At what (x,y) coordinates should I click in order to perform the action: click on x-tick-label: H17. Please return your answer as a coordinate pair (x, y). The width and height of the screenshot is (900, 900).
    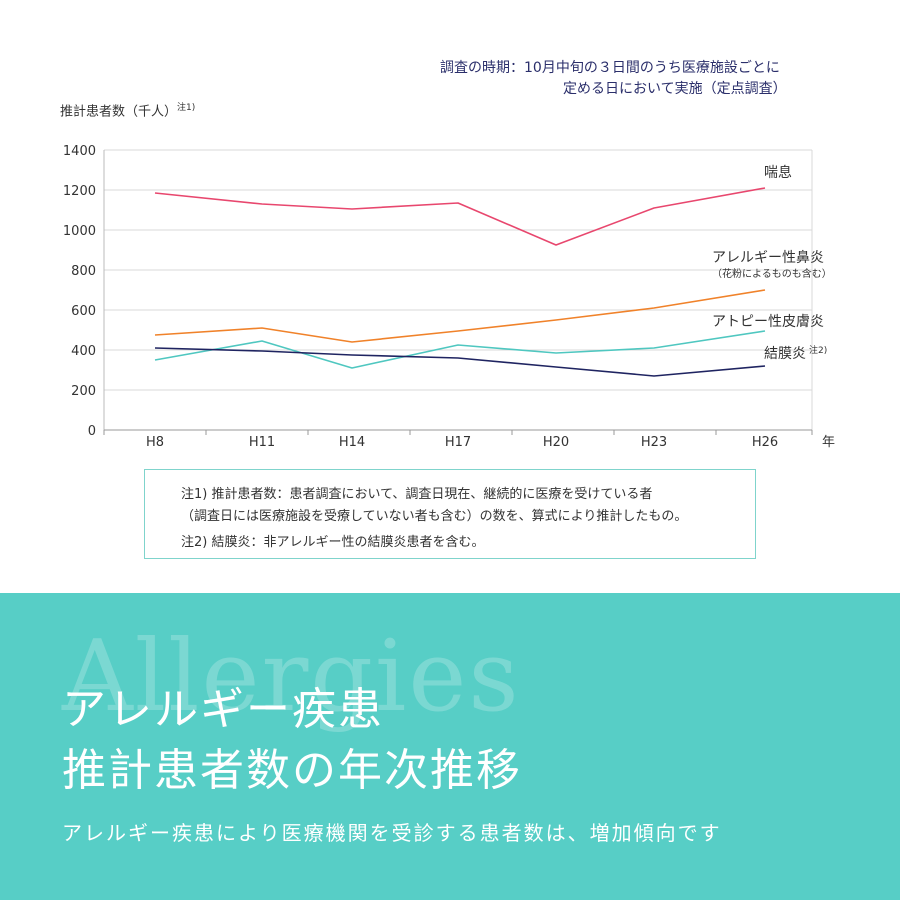
    Looking at the image, I should click on (458, 442).